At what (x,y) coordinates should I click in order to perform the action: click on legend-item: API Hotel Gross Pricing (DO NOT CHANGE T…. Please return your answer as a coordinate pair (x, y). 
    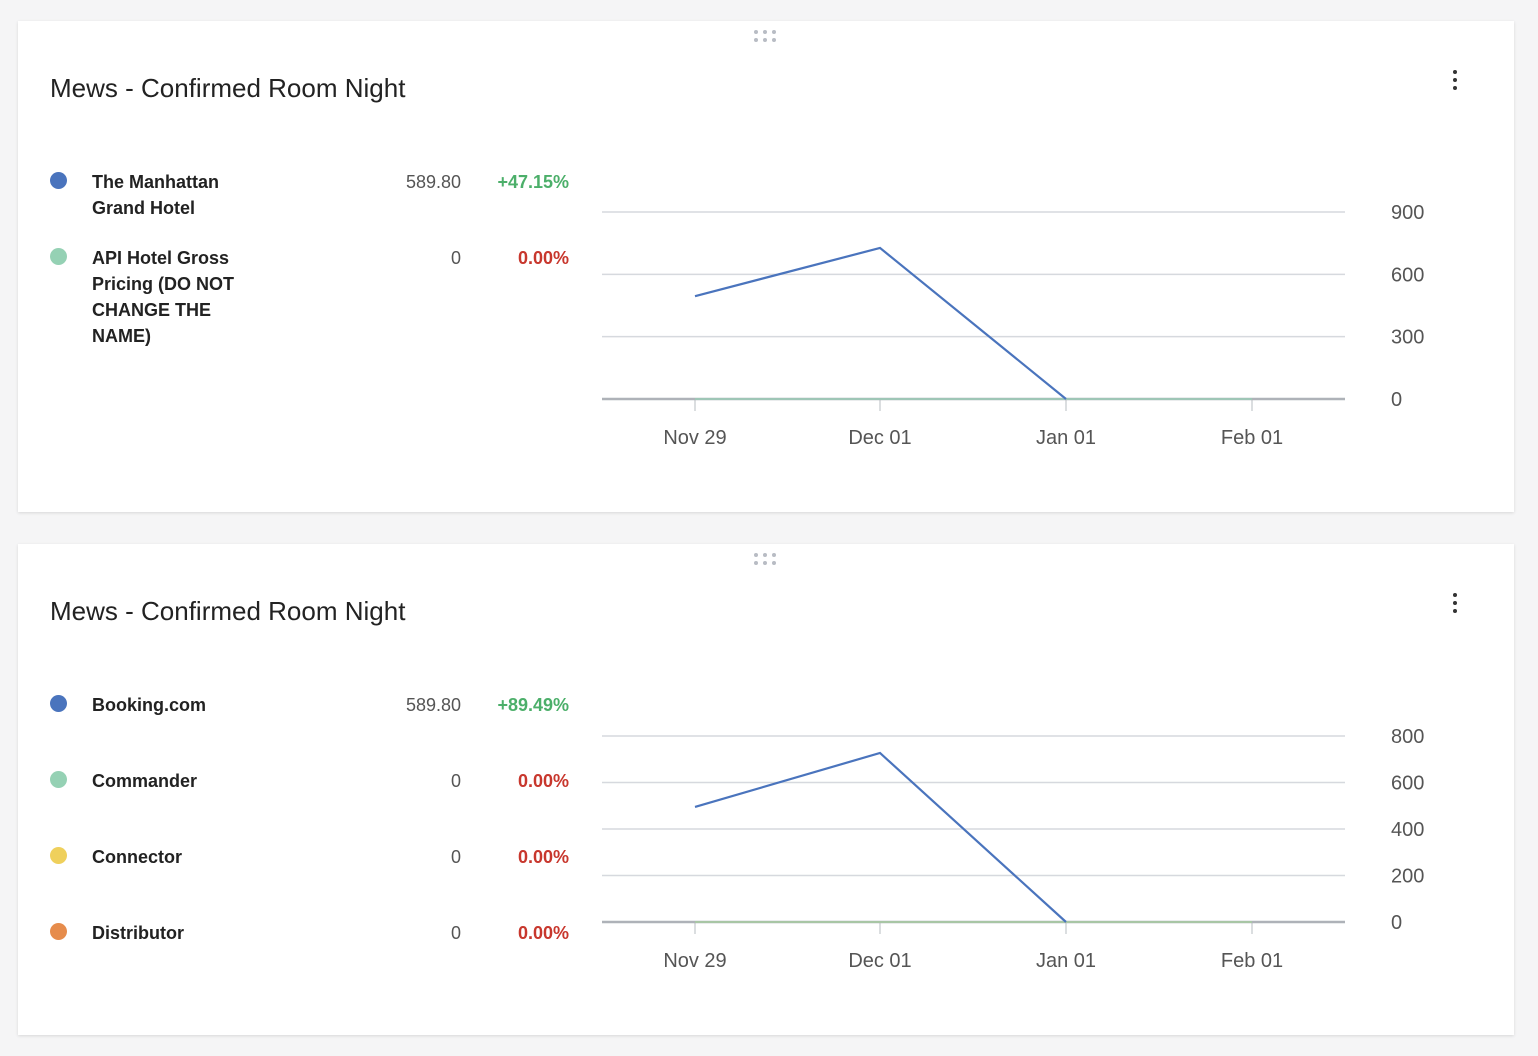
    Looking at the image, I should click on (320, 297).